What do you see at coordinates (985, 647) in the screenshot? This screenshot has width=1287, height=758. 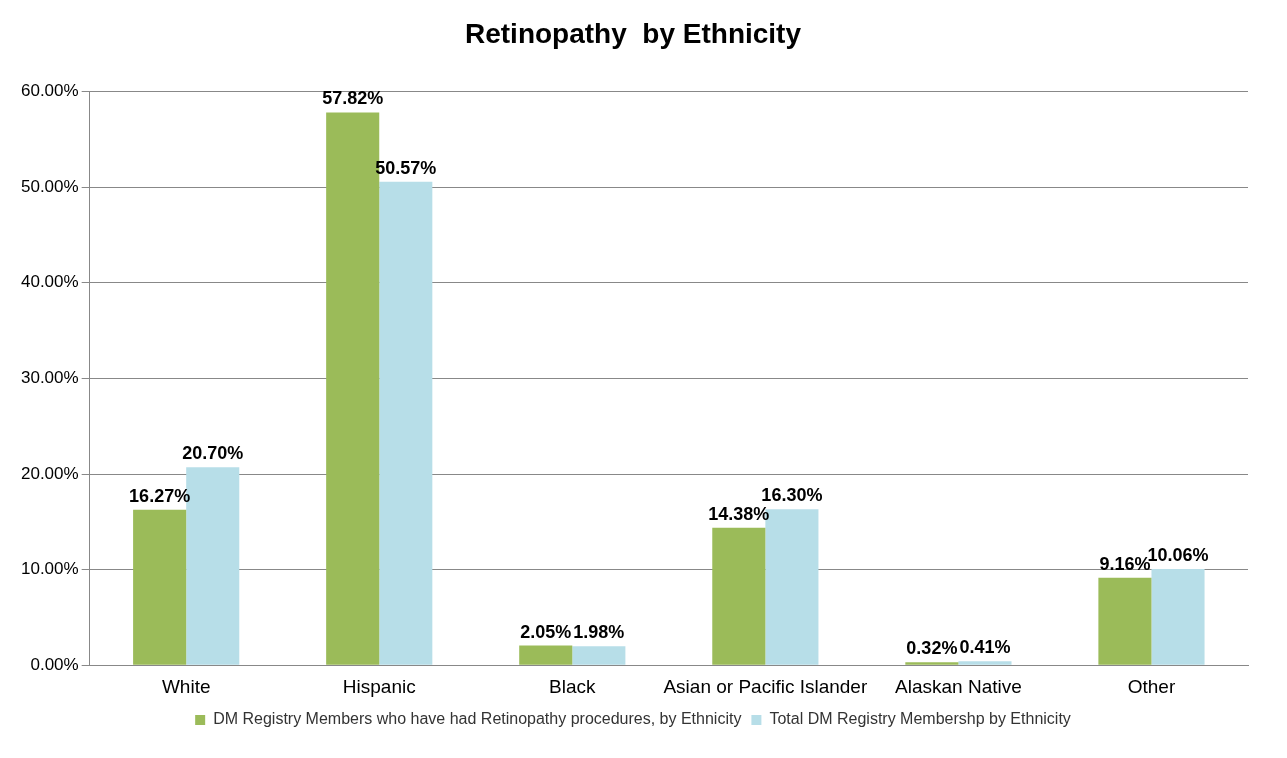 I see `data-label: 0.41%` at bounding box center [985, 647].